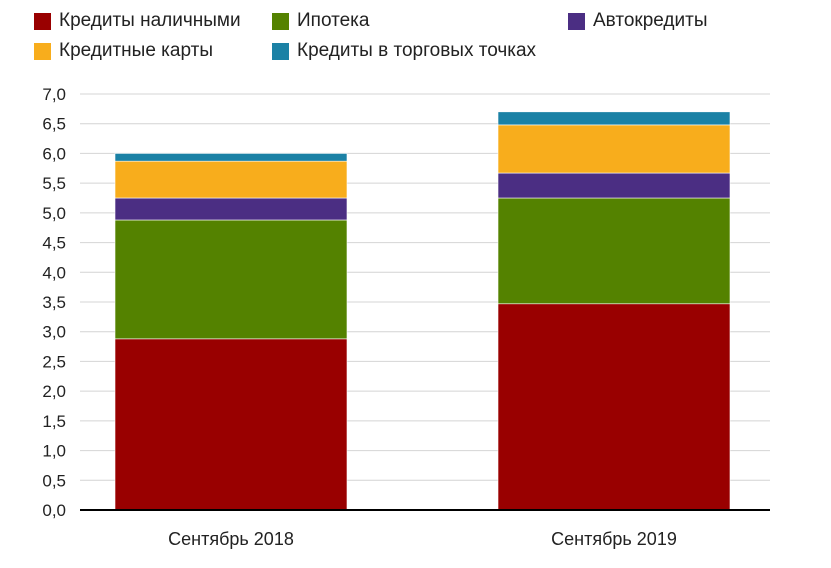 Image resolution: width=831 pixels, height=568 pixels. I want to click on y-tick-label: 3,5, so click(54, 302).